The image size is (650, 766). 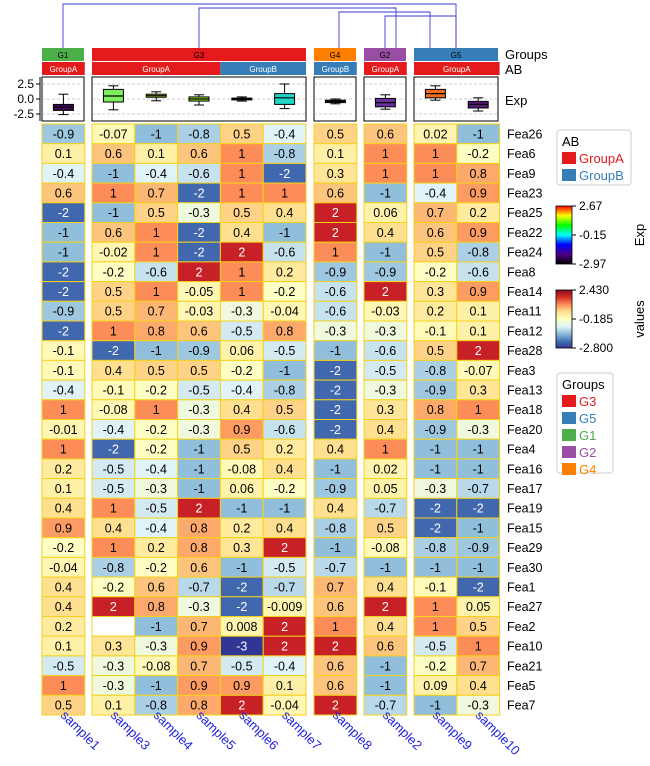 What do you see at coordinates (113, 134) in the screenshot?
I see `heatmap-cell-value: -0.07` at bounding box center [113, 134].